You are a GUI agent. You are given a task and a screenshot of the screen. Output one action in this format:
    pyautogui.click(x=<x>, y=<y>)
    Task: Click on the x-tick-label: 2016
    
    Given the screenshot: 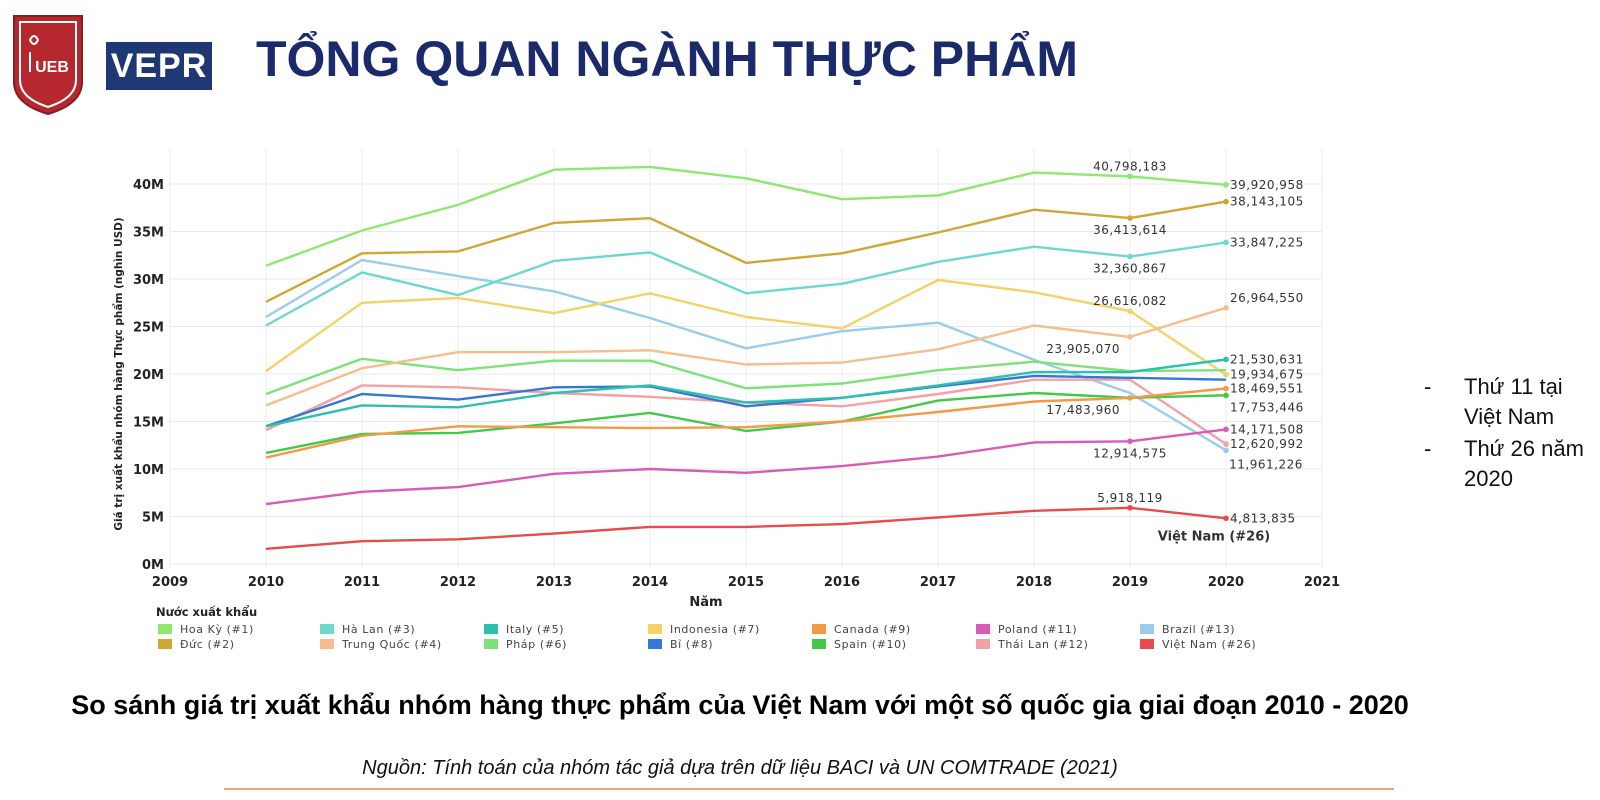 What is the action you would take?
    pyautogui.click(x=842, y=582)
    